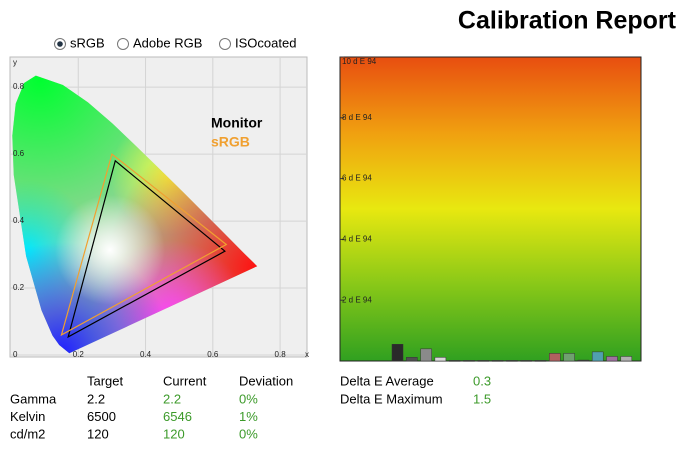  Describe the element at coordinates (230, 142) in the screenshot. I see `legend-entry: sRGB` at that location.